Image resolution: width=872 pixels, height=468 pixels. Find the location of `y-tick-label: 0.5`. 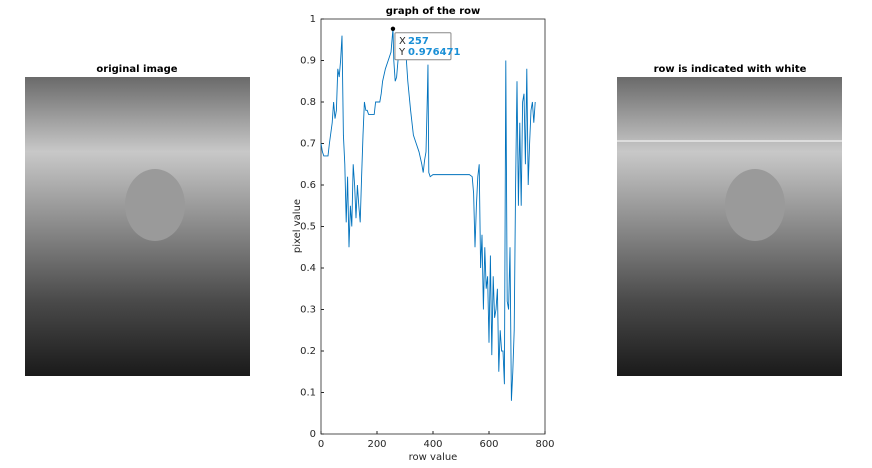

y-tick-label: 0.5 is located at coordinates (308, 227).